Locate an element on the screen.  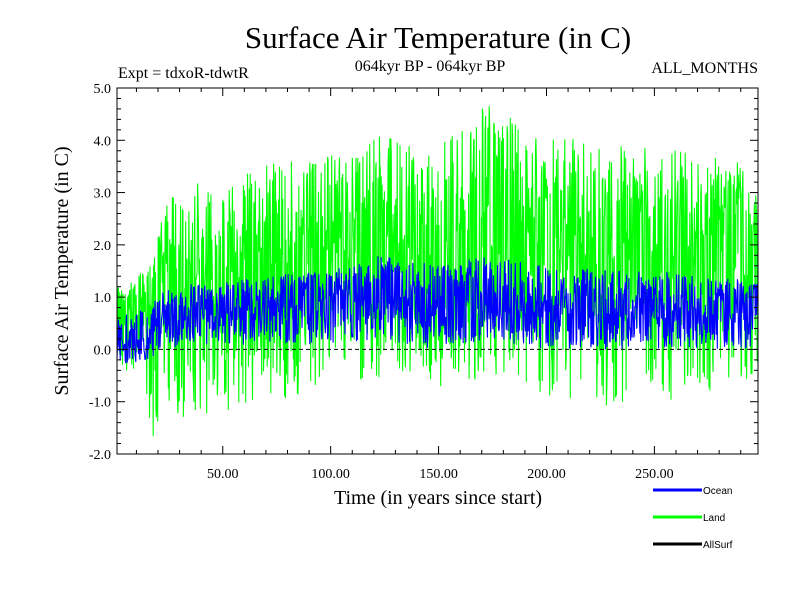
y-tick-label: 5.0 is located at coordinates (103, 89).